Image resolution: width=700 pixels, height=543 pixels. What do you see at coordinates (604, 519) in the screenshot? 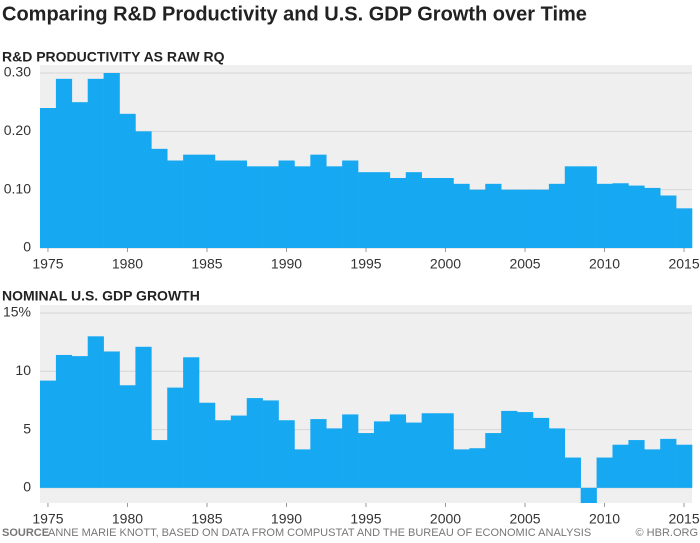
I see `x-tick-label: 2010` at bounding box center [604, 519].